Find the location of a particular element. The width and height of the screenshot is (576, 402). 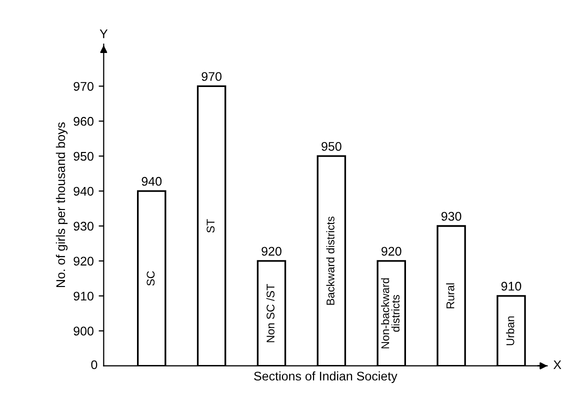

y-axis-title: No. of girls per thousand boys is located at coordinates (62, 205).